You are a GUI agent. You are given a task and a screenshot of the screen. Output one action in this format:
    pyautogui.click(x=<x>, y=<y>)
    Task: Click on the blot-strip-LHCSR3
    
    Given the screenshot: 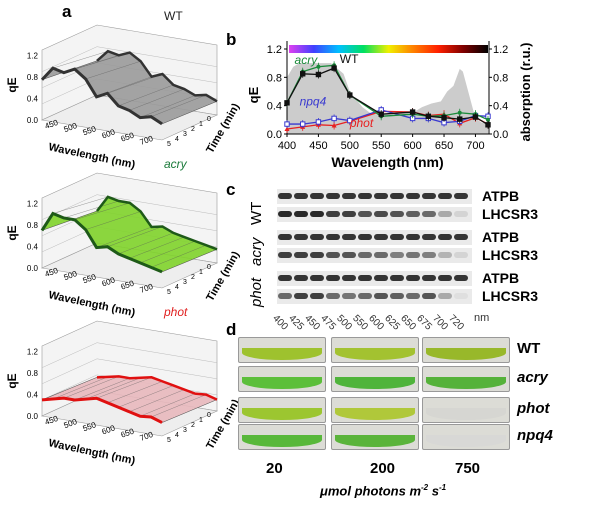 What is the action you would take?
    pyautogui.click(x=374, y=296)
    